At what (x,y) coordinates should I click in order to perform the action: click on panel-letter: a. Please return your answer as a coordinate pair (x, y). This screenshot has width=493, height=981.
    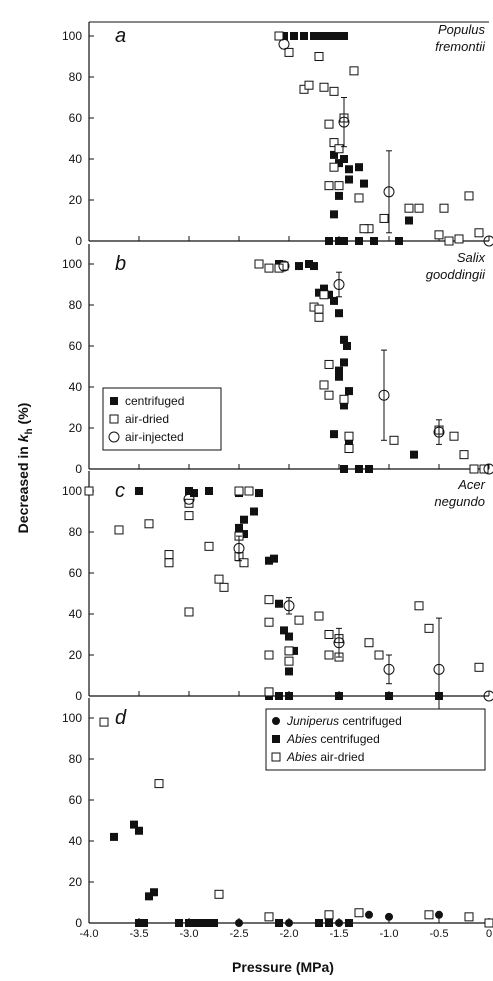
    Looking at the image, I should click on (120, 36).